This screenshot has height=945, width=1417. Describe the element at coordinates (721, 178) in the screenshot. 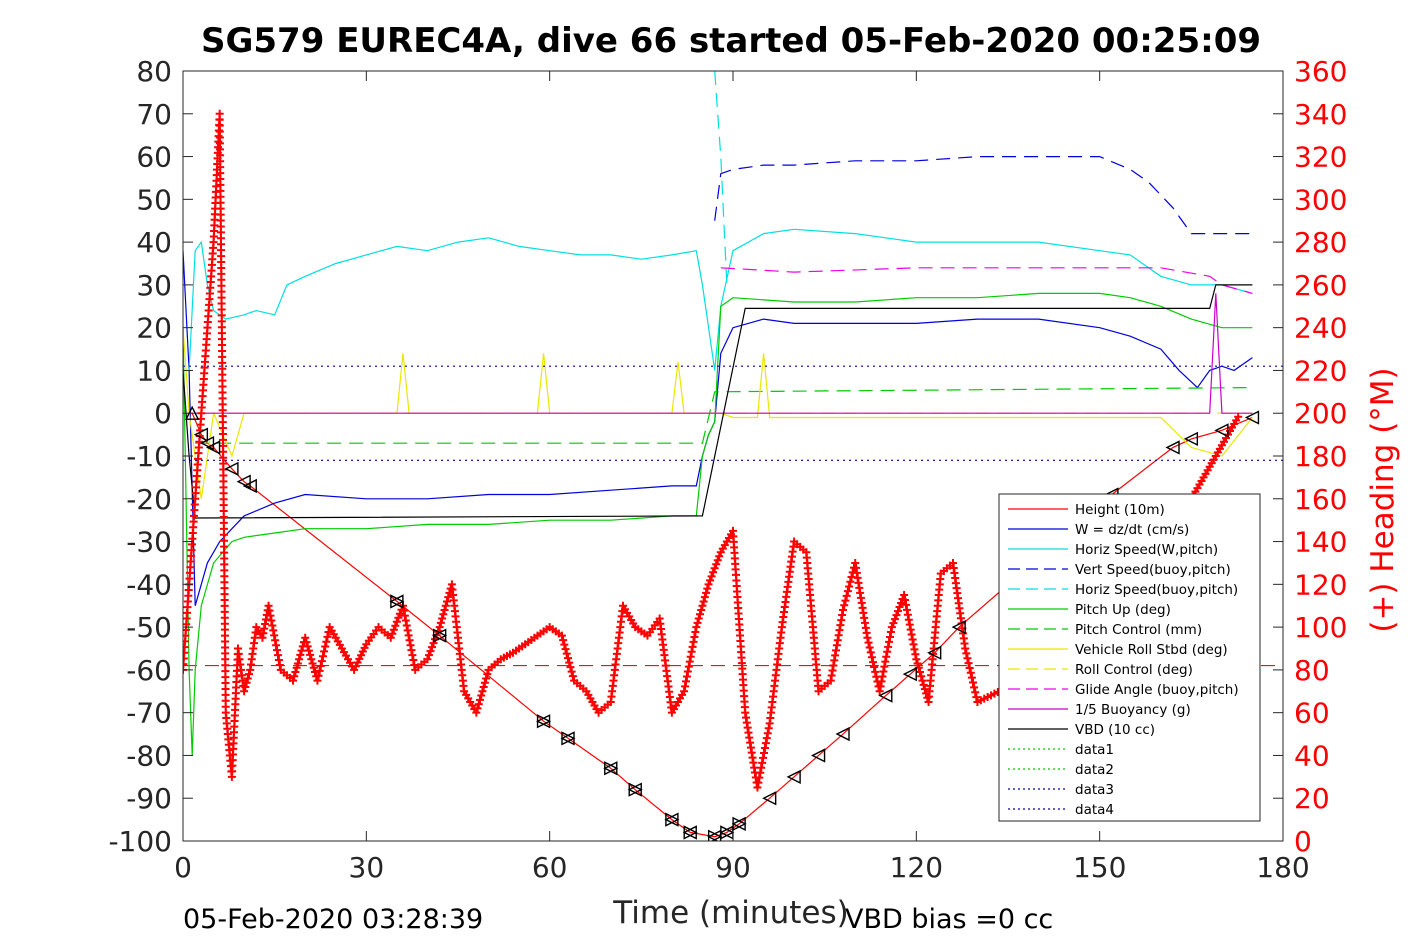

I see `series-line-horiz-speed-buoy-pitch` at that location.